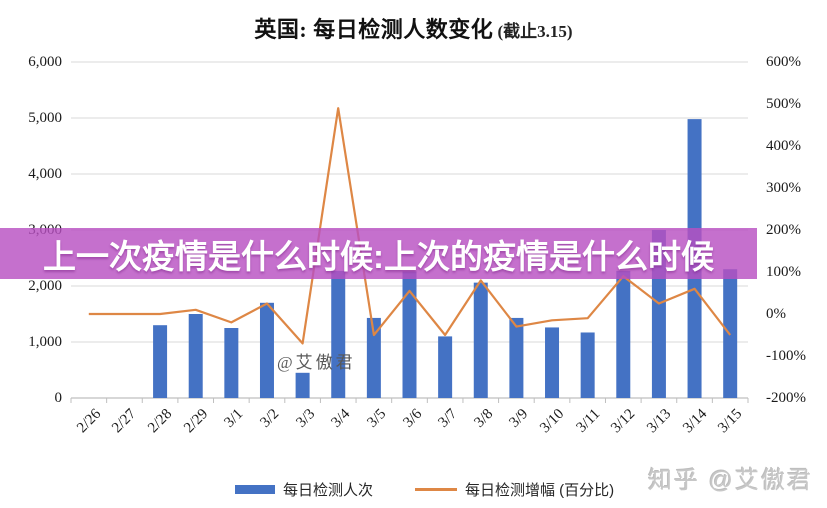  Describe the element at coordinates (328, 490) in the screenshot. I see `legend-bar-label: 每日检测人次` at that location.